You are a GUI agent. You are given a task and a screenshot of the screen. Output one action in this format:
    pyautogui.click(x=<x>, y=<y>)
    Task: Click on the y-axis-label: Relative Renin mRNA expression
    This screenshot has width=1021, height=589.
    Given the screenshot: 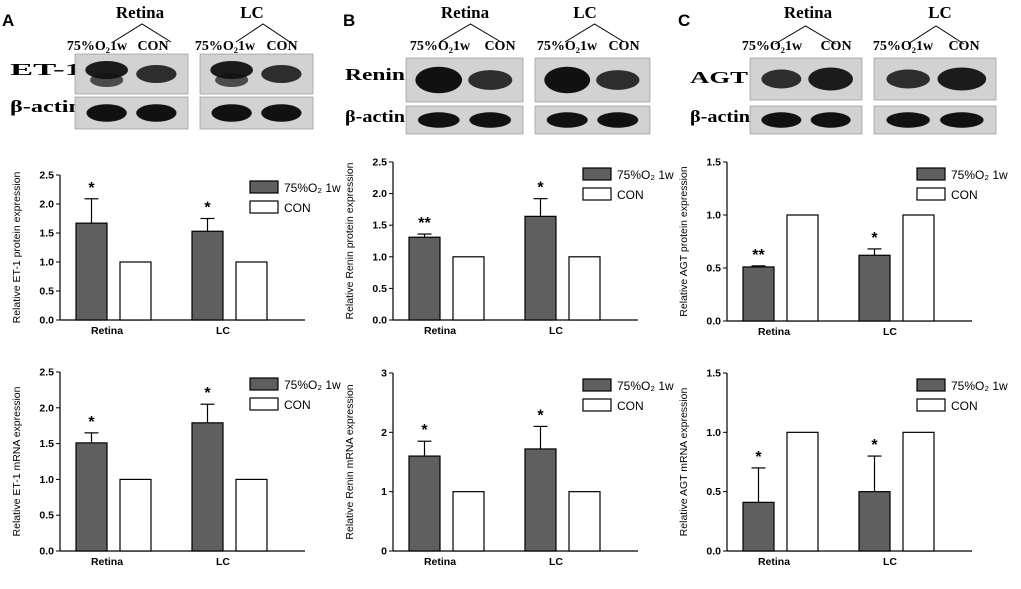 What is the action you would take?
    pyautogui.click(x=350, y=461)
    